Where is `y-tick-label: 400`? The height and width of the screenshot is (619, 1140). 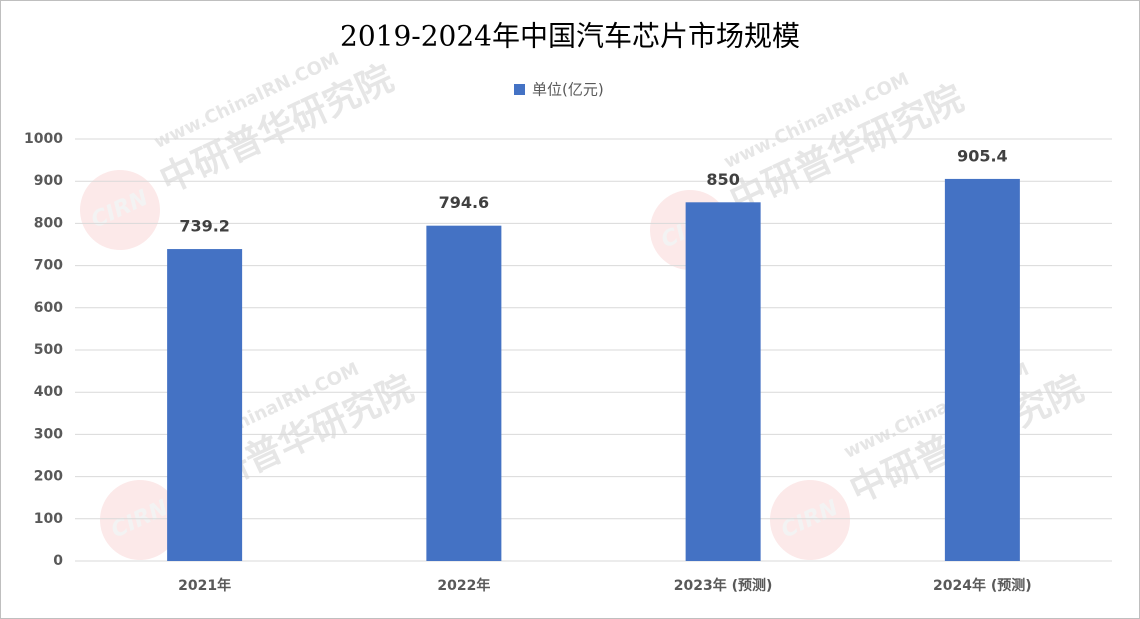 y-tick-label: 400 is located at coordinates (48, 392).